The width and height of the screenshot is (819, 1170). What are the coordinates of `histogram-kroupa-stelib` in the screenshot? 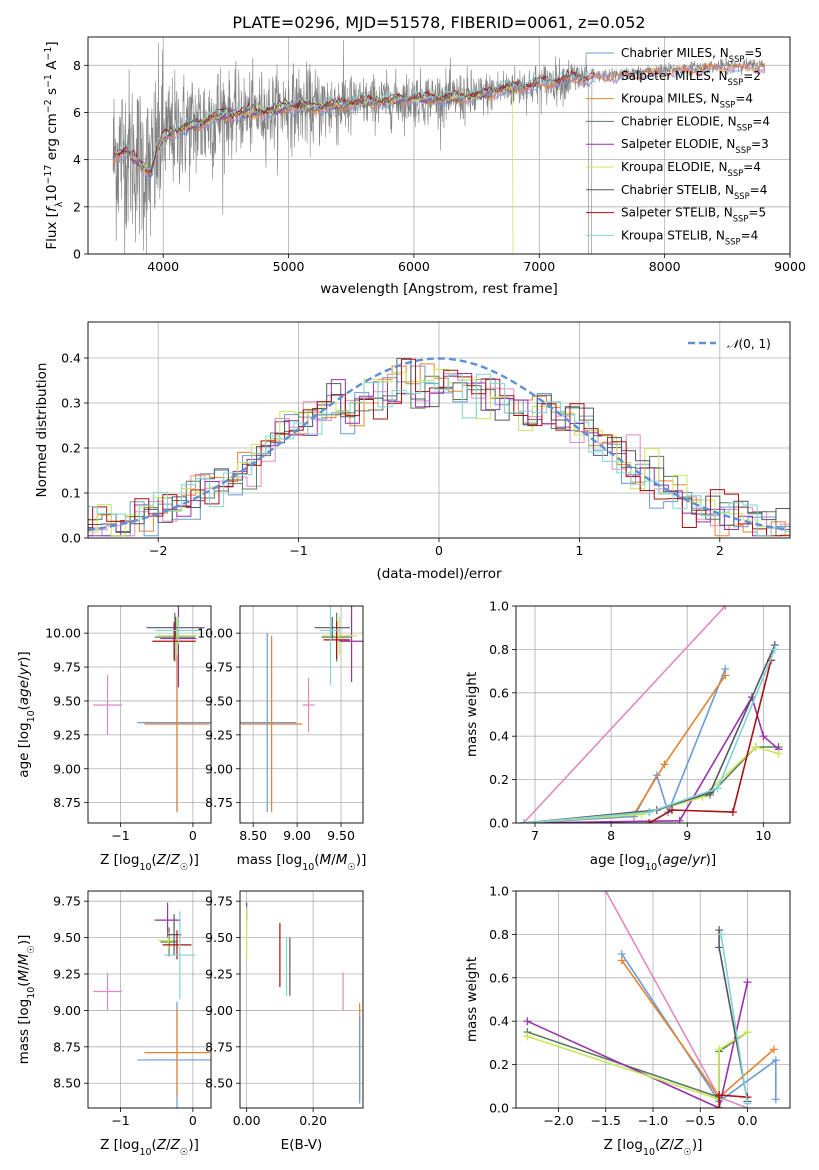 It's located at (439, 455).